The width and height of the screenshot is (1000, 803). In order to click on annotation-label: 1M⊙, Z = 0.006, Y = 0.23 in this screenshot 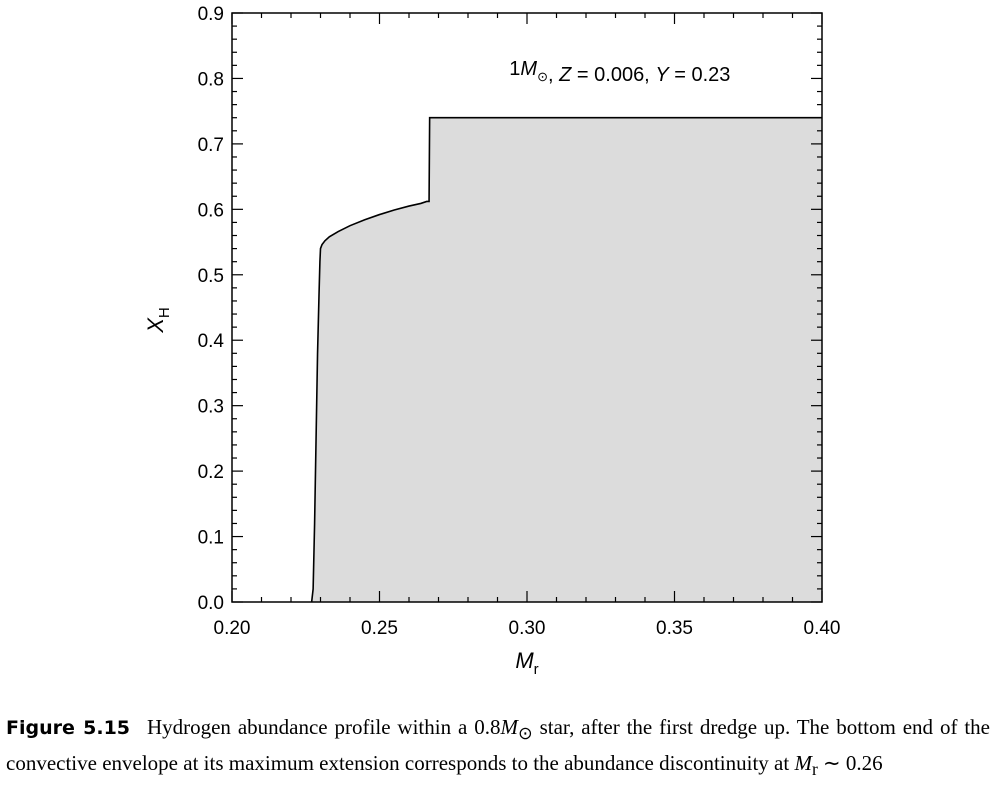, I will do `click(619, 72)`.